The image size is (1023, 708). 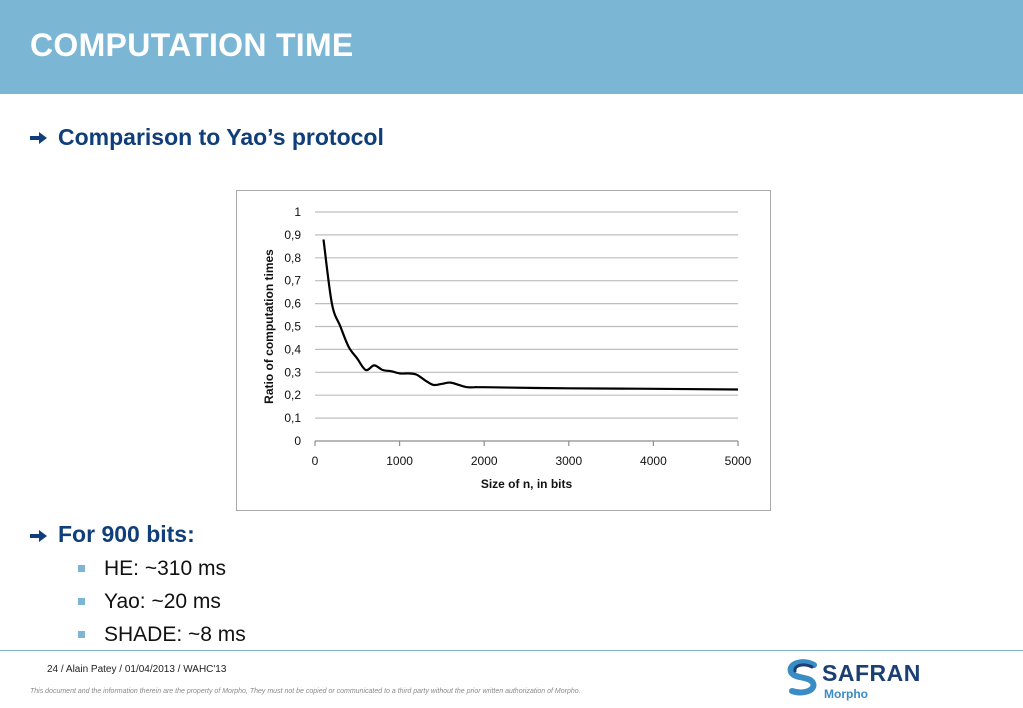 What do you see at coordinates (399, 461) in the screenshot?
I see `x-tick-label: 1000` at bounding box center [399, 461].